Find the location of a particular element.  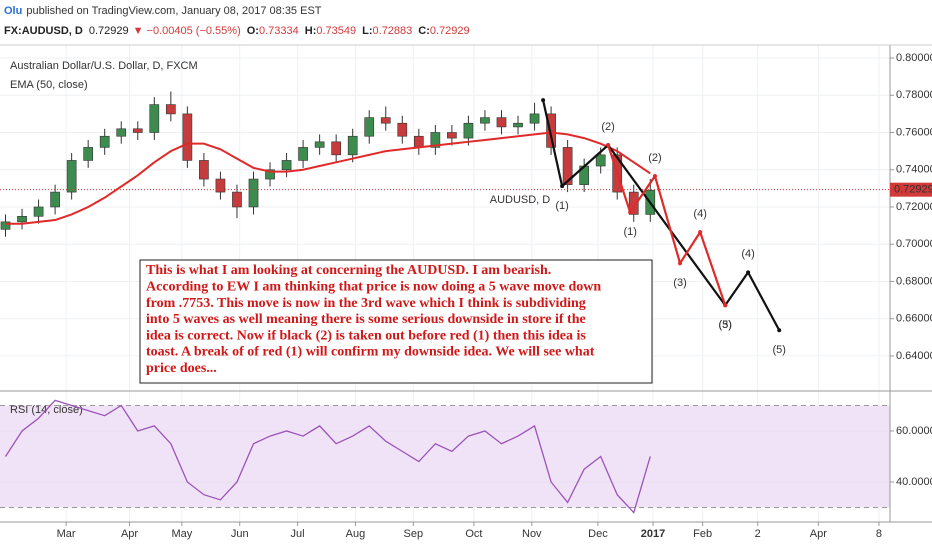

ohlc-value: 0.73334 is located at coordinates (279, 31).